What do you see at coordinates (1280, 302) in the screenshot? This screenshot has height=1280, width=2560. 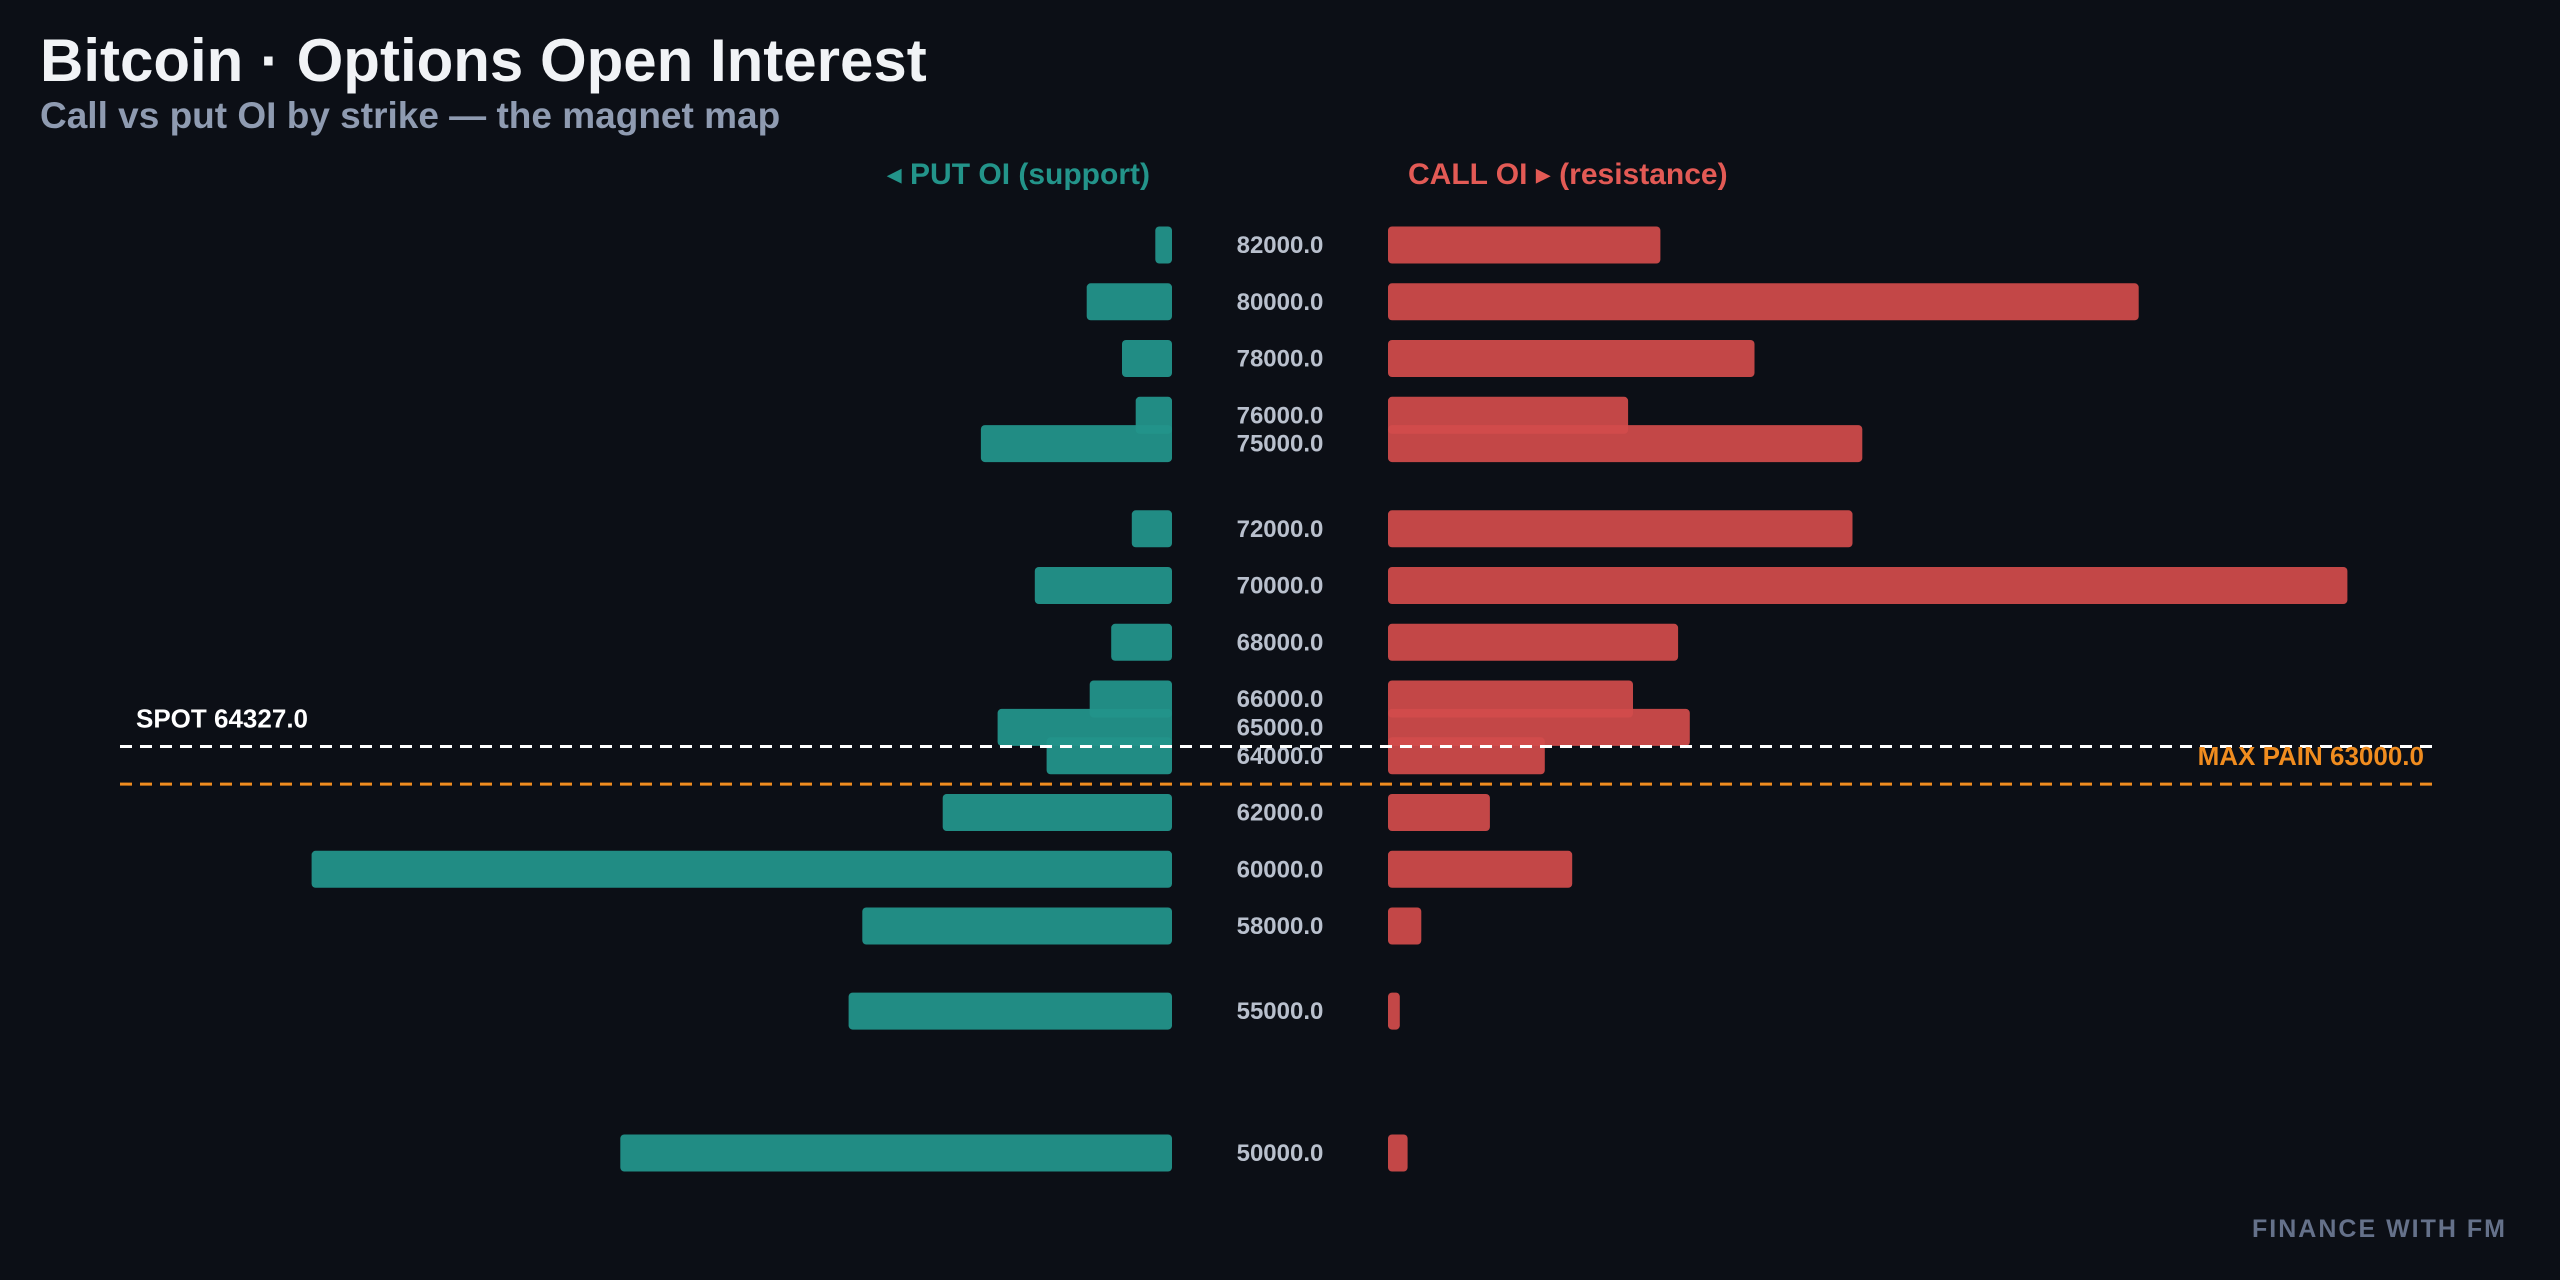 I see `strike-label-80000: 80000.0` at bounding box center [1280, 302].